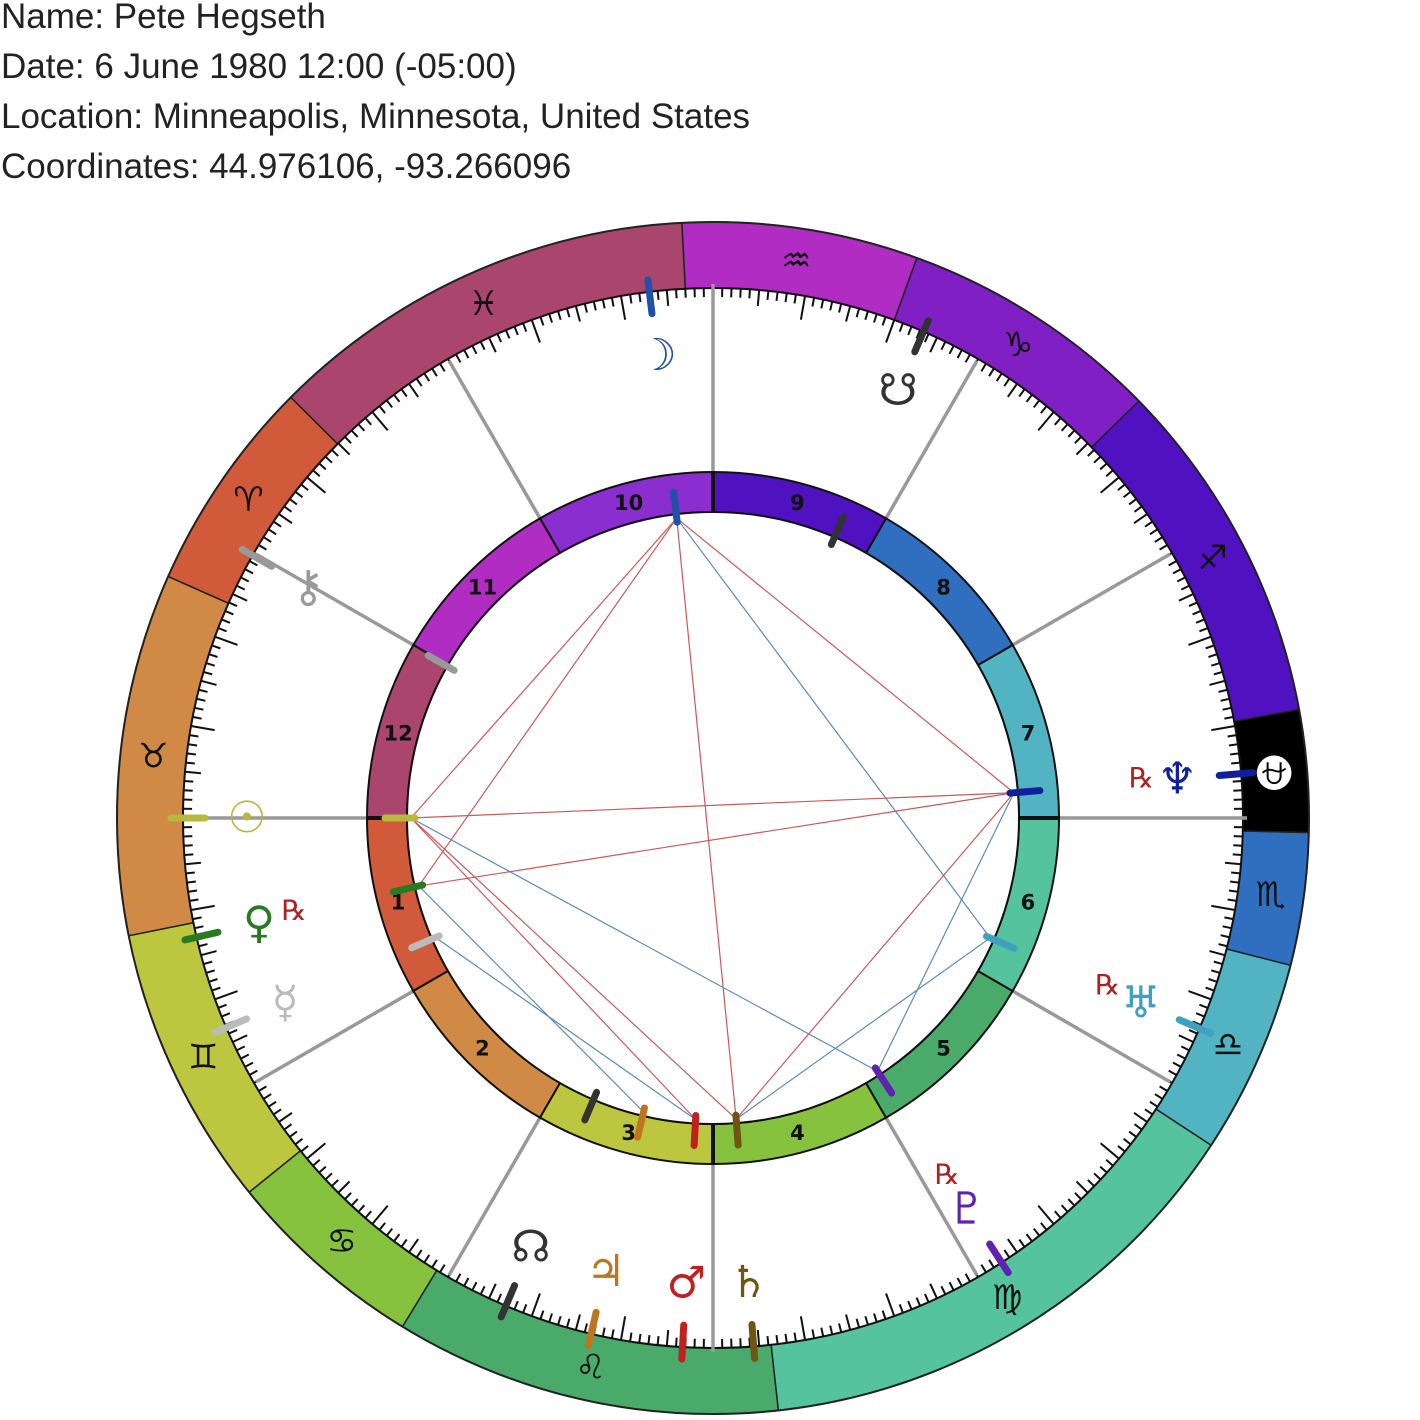 The height and width of the screenshot is (1420, 1420). What do you see at coordinates (797, 503) in the screenshot?
I see `house-number-9: 9` at bounding box center [797, 503].